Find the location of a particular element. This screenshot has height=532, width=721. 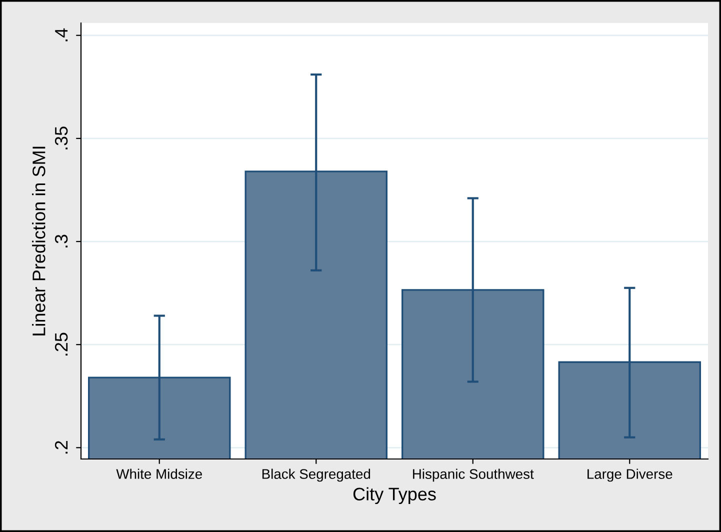

y-tick-label: .35 is located at coordinates (61, 138).